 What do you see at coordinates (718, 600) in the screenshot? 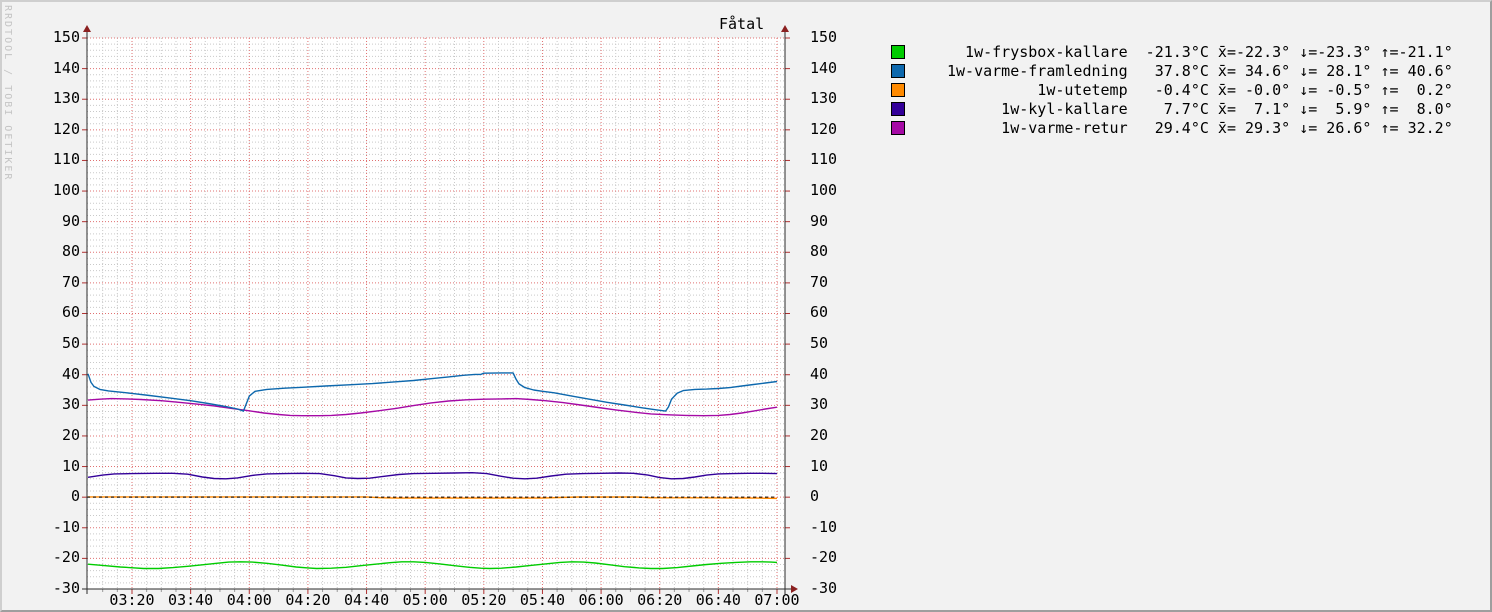
I see `x-tick-label: 06:40` at bounding box center [718, 600].